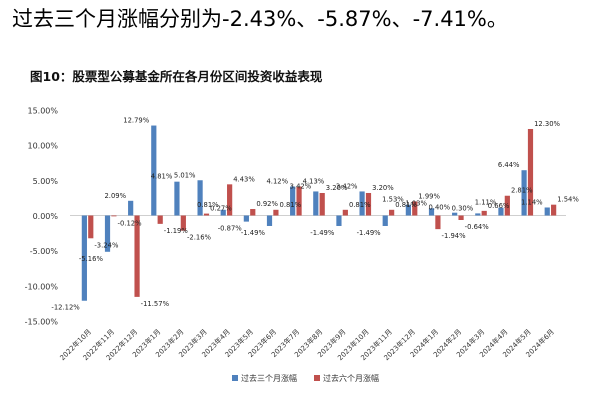  What do you see at coordinates (130, 223) in the screenshot?
I see `data-label-six-month: -0.12%` at bounding box center [130, 223].